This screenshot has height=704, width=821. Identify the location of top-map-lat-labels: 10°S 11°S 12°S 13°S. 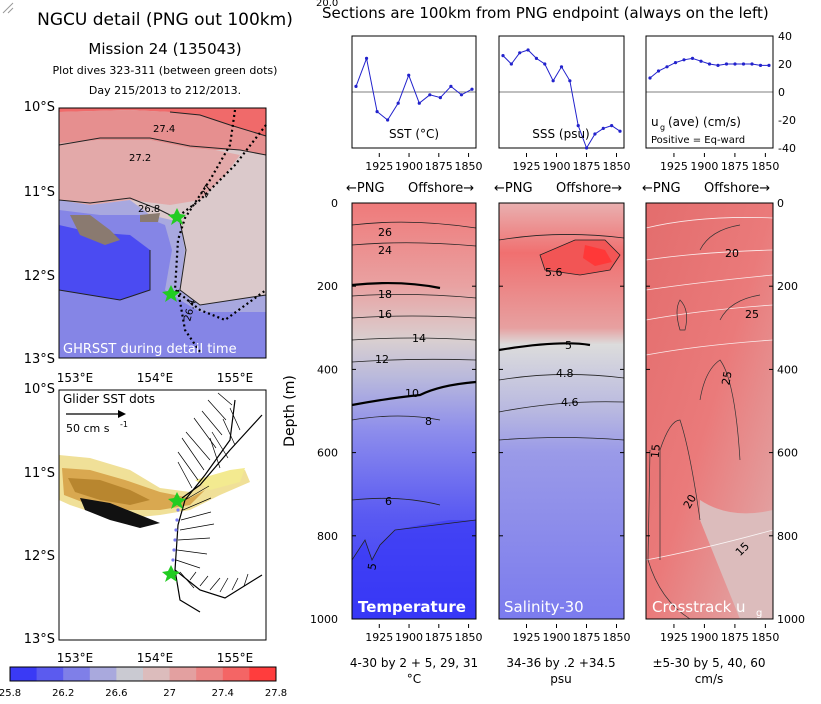
(39, 233).